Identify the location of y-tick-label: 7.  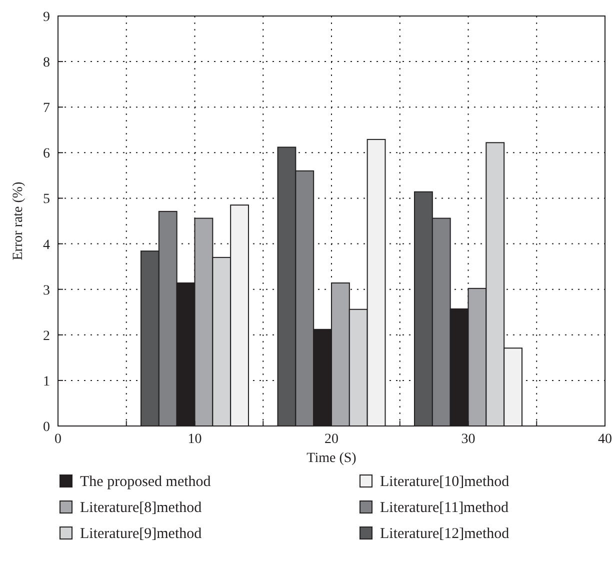
(46, 108).